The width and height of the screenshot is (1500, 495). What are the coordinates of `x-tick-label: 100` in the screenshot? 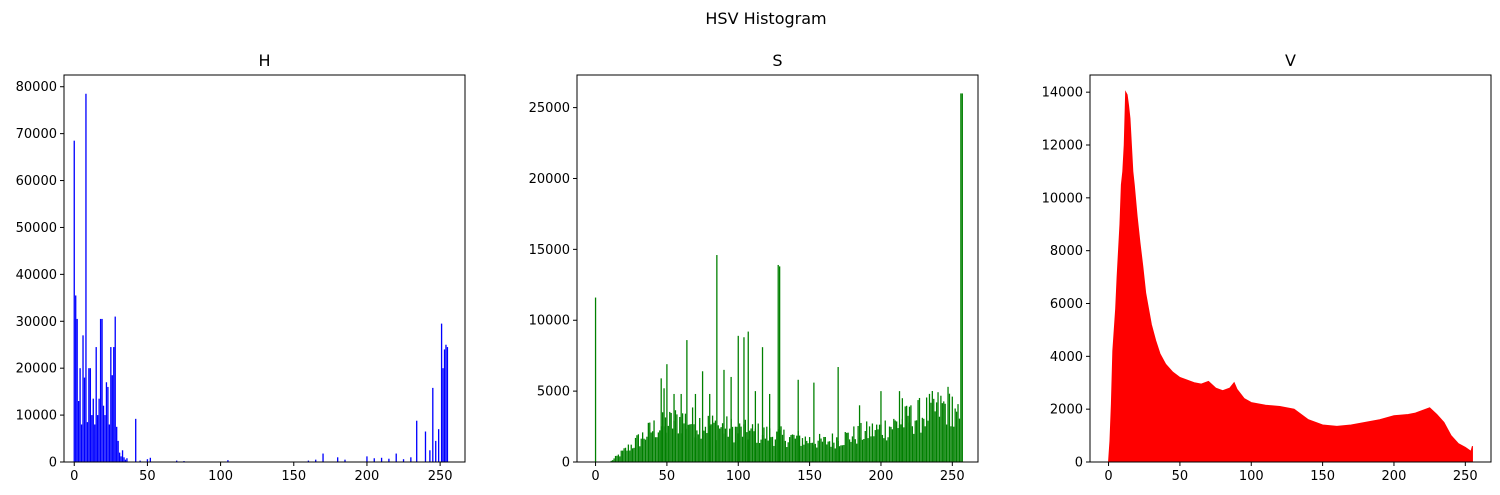 It's located at (1251, 476).